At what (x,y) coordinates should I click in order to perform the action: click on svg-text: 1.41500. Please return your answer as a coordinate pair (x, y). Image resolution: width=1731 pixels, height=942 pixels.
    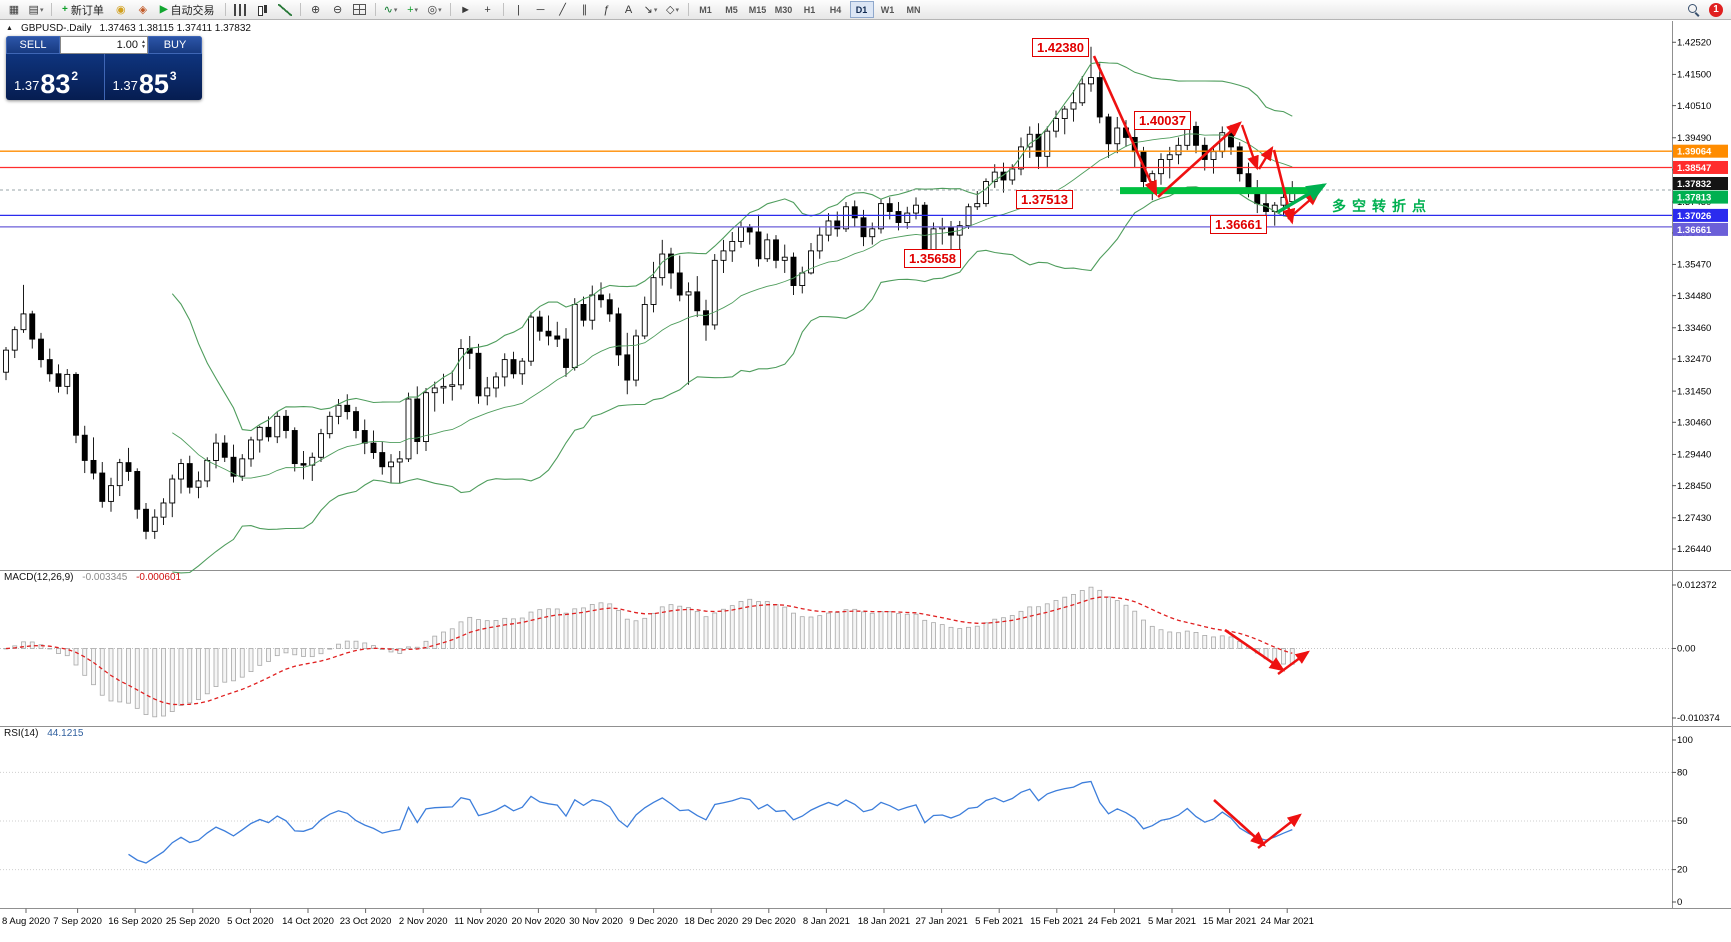
    Looking at the image, I should click on (1694, 75).